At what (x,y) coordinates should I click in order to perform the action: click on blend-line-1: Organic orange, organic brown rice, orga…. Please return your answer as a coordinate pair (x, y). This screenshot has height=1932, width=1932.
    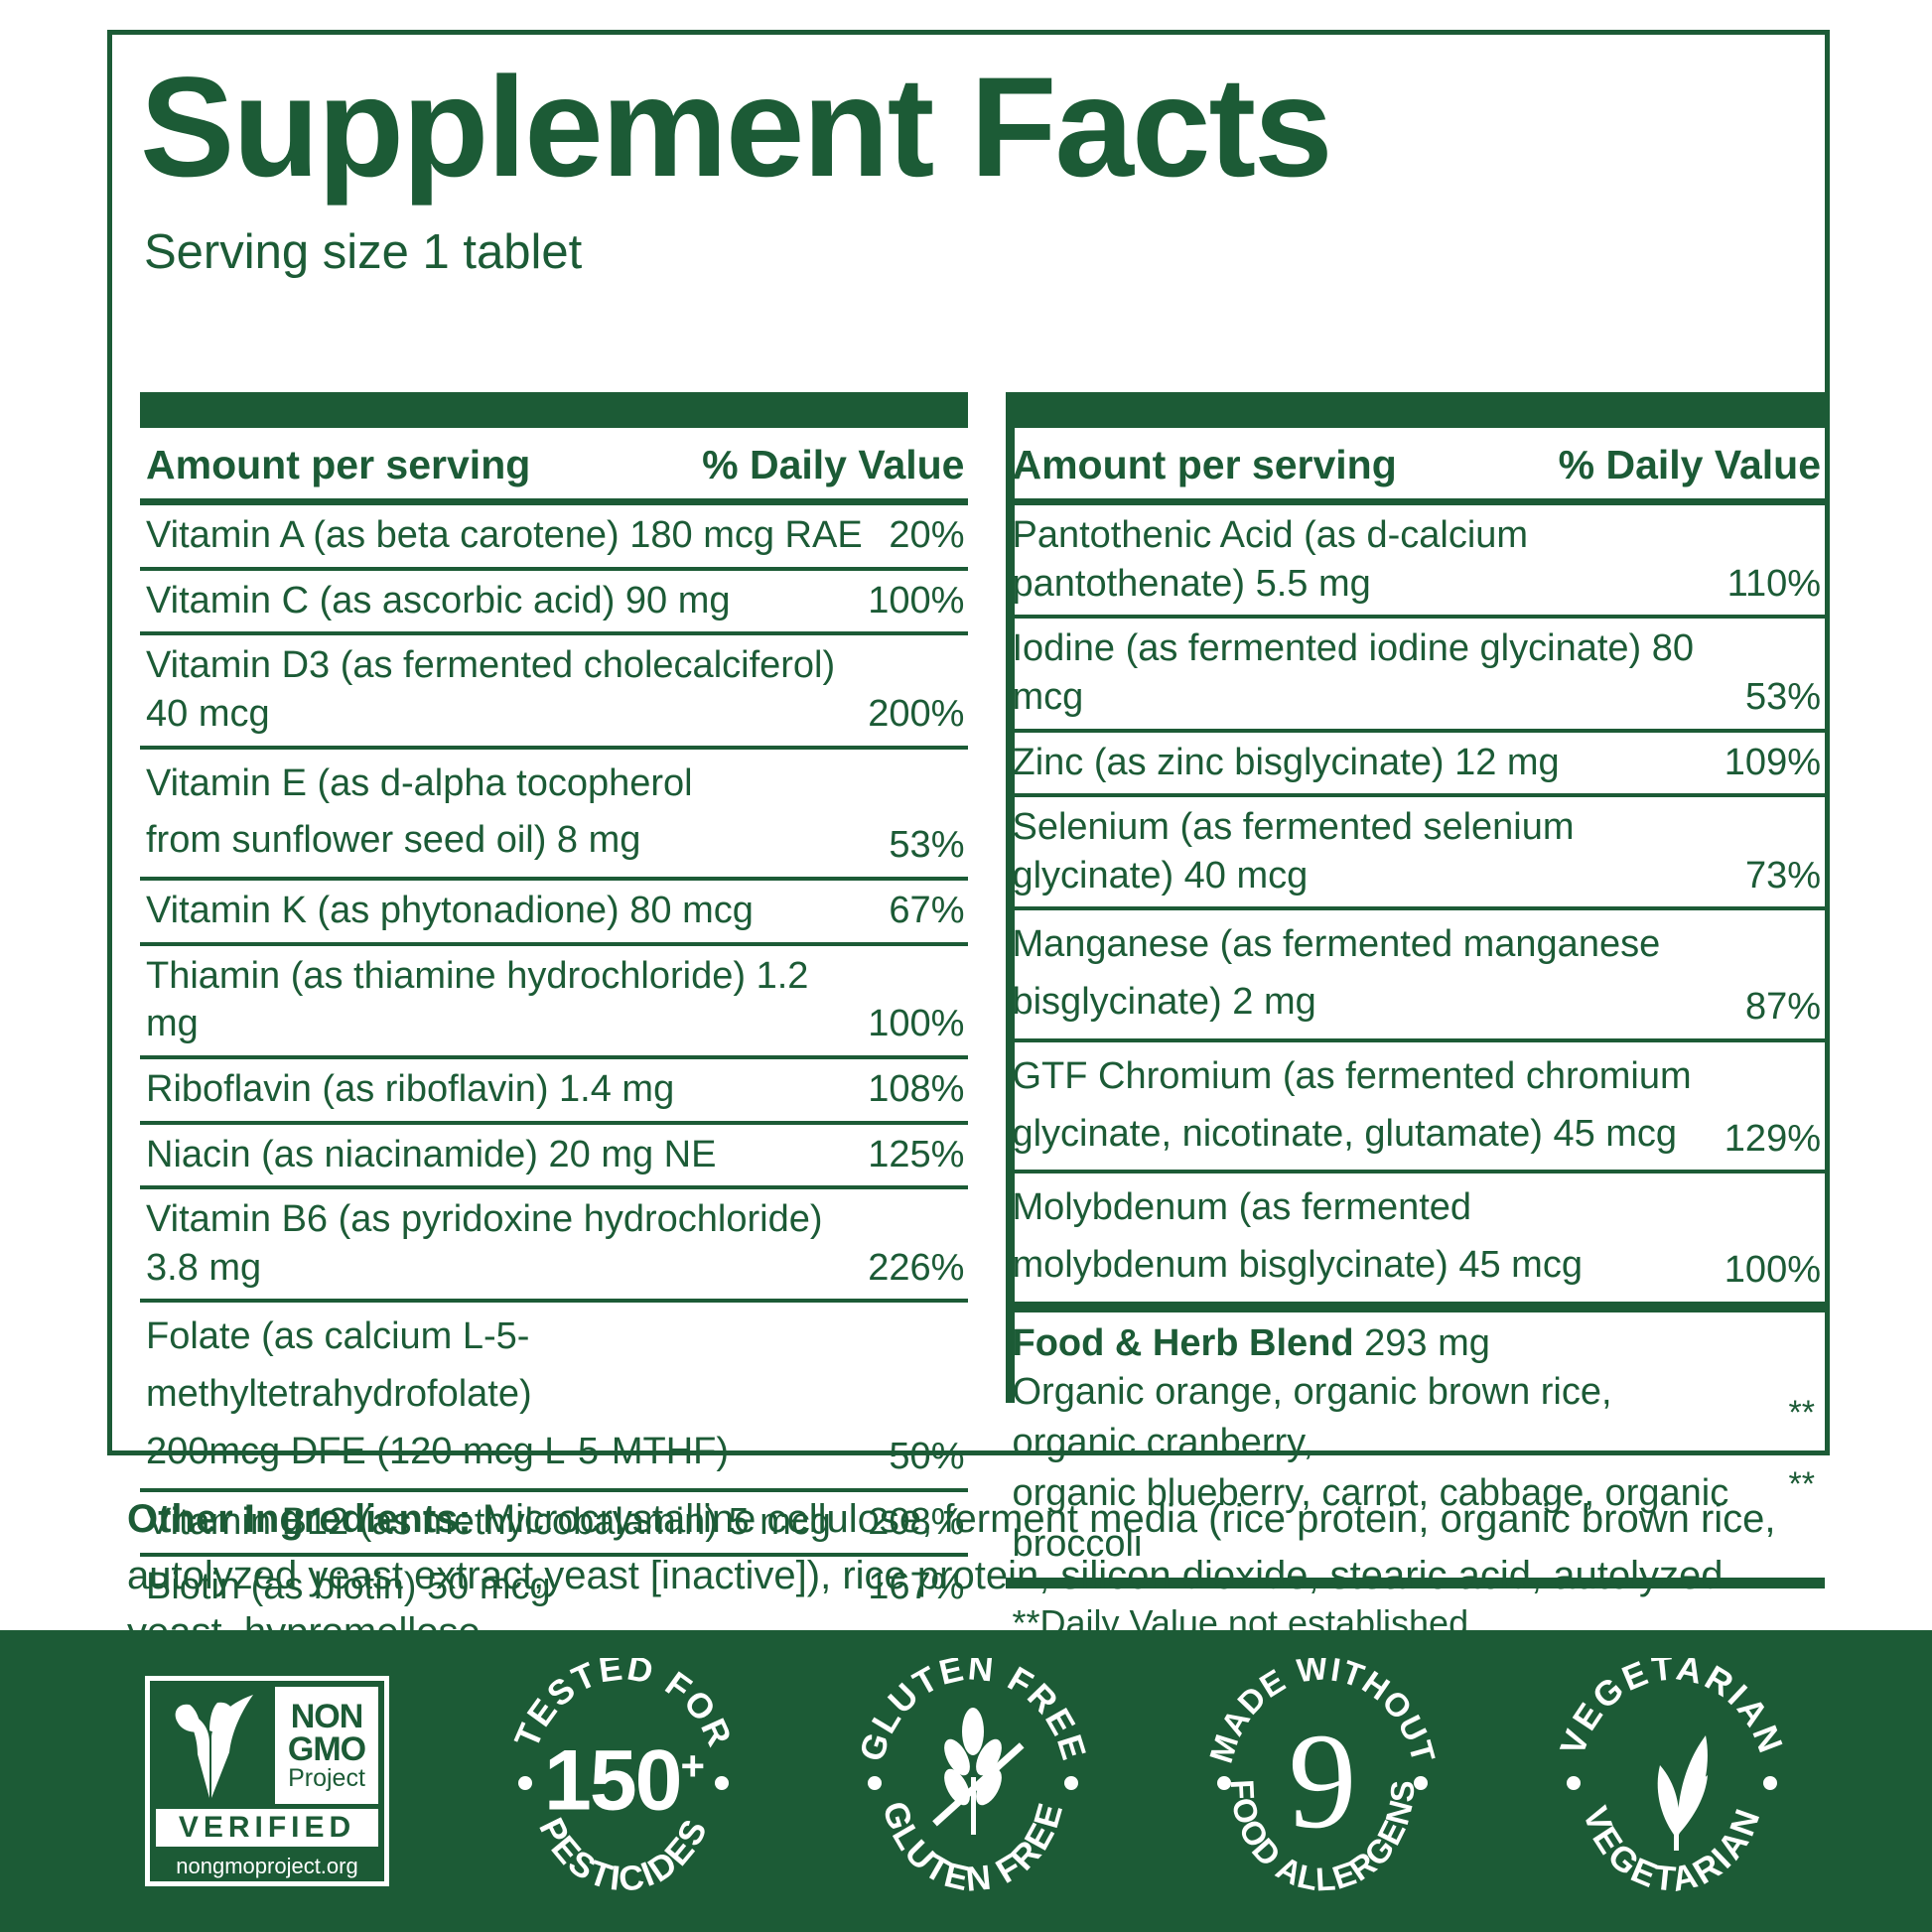
    Looking at the image, I should click on (1312, 1417).